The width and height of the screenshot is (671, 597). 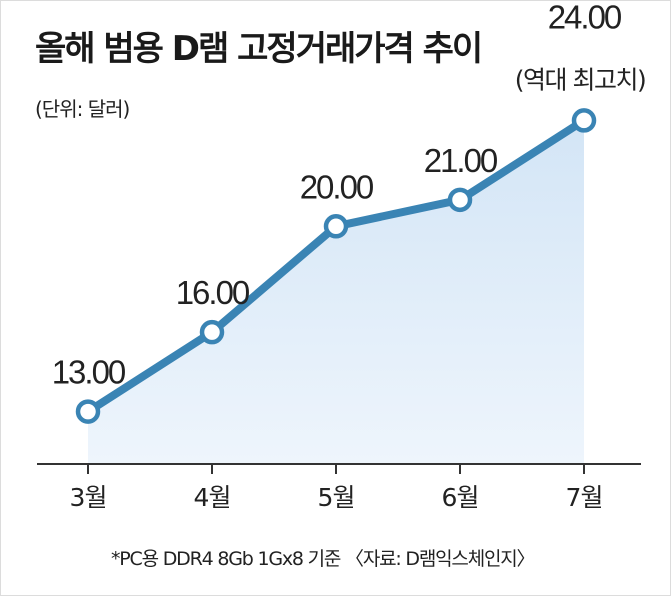 What do you see at coordinates (89, 372) in the screenshot?
I see `data-label: 13.00` at bounding box center [89, 372].